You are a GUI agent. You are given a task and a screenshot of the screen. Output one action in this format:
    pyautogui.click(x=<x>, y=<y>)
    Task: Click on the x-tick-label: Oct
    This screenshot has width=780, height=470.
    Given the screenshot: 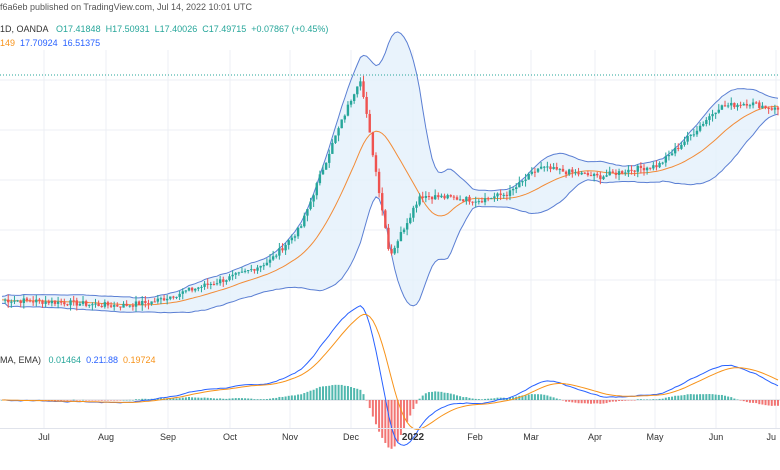 What is the action you would take?
    pyautogui.click(x=230, y=437)
    